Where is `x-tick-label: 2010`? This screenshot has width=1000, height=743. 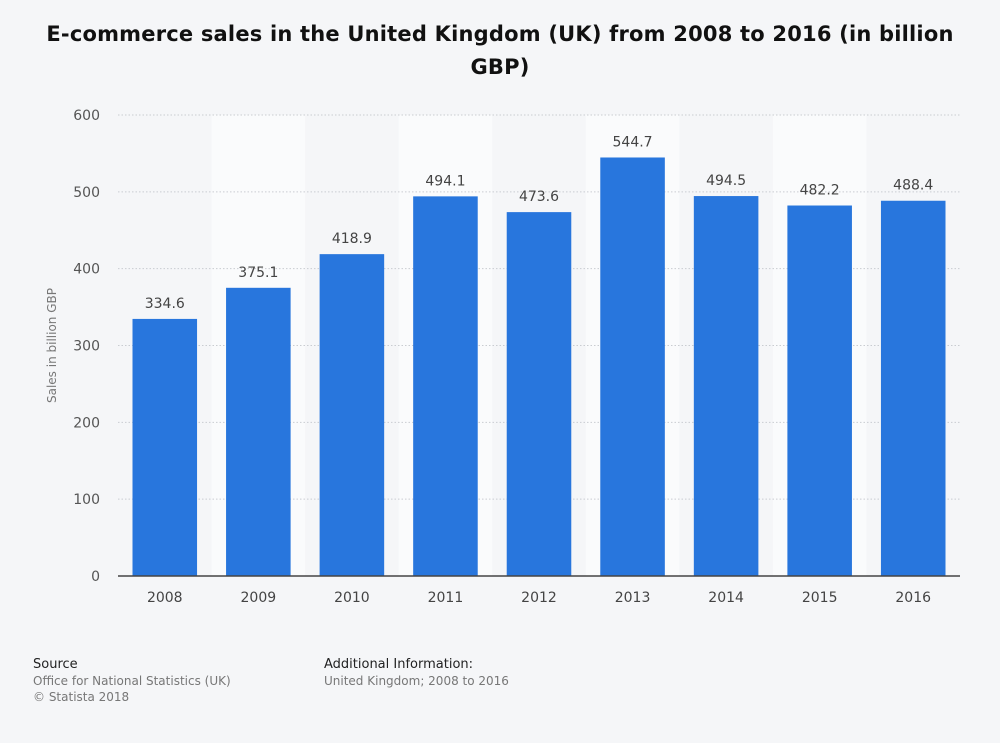
x-tick-label: 2010 is located at coordinates (352, 598).